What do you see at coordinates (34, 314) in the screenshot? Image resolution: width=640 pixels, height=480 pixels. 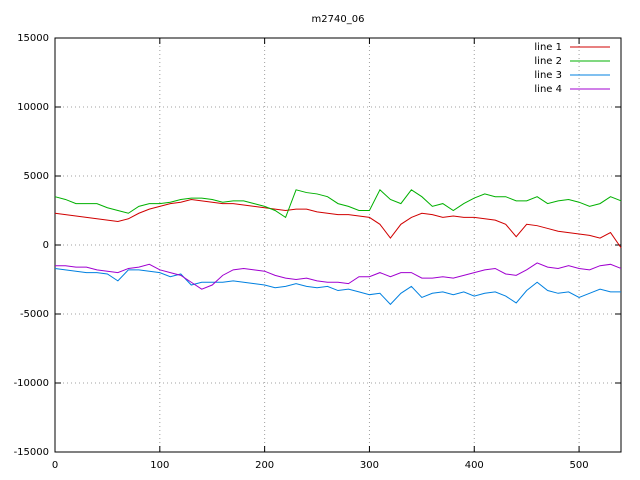 I see `y-tick-label: -5000` at bounding box center [34, 314].